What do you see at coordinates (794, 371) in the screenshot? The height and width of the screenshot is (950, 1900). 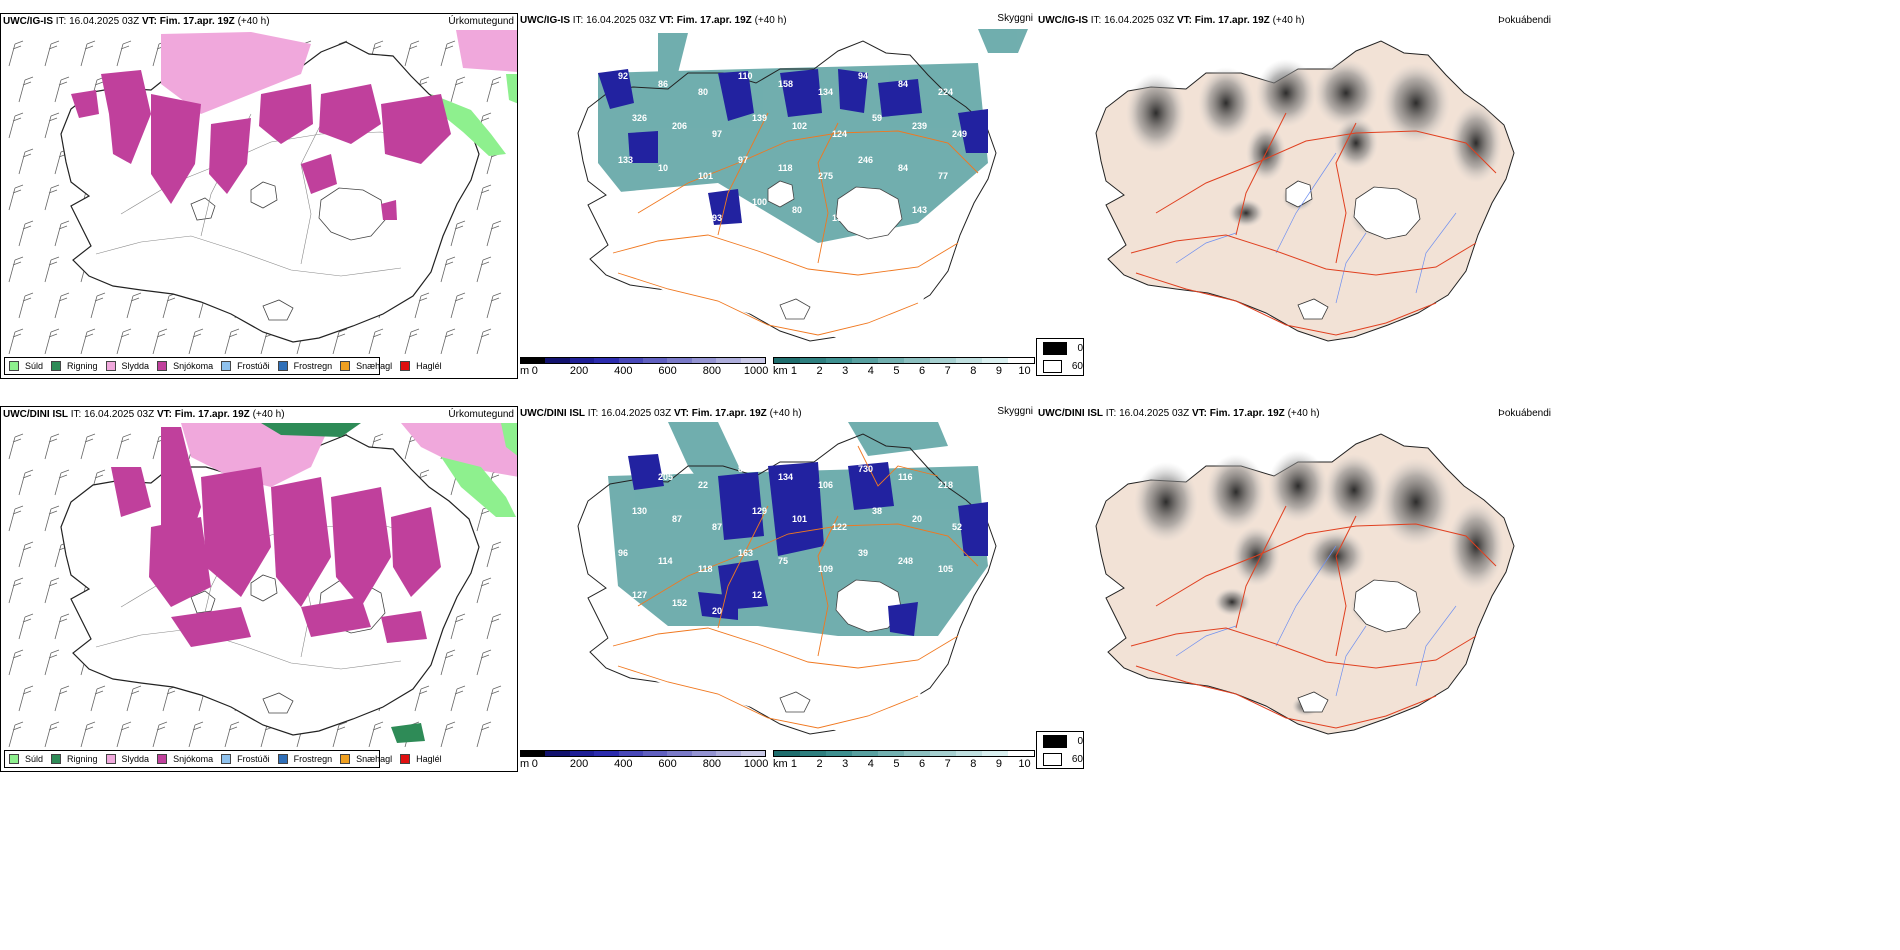 I see `scale-tick-label: 1` at bounding box center [794, 371].